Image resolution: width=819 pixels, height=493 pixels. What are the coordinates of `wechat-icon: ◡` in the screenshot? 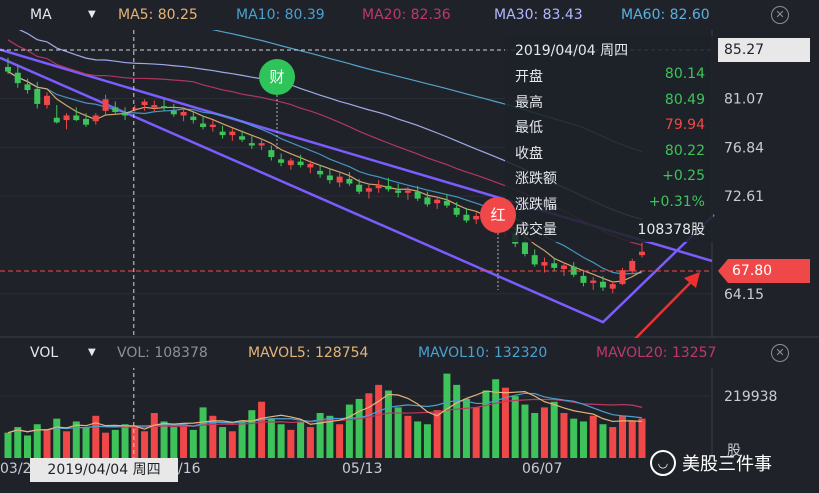 It's located at (663, 463).